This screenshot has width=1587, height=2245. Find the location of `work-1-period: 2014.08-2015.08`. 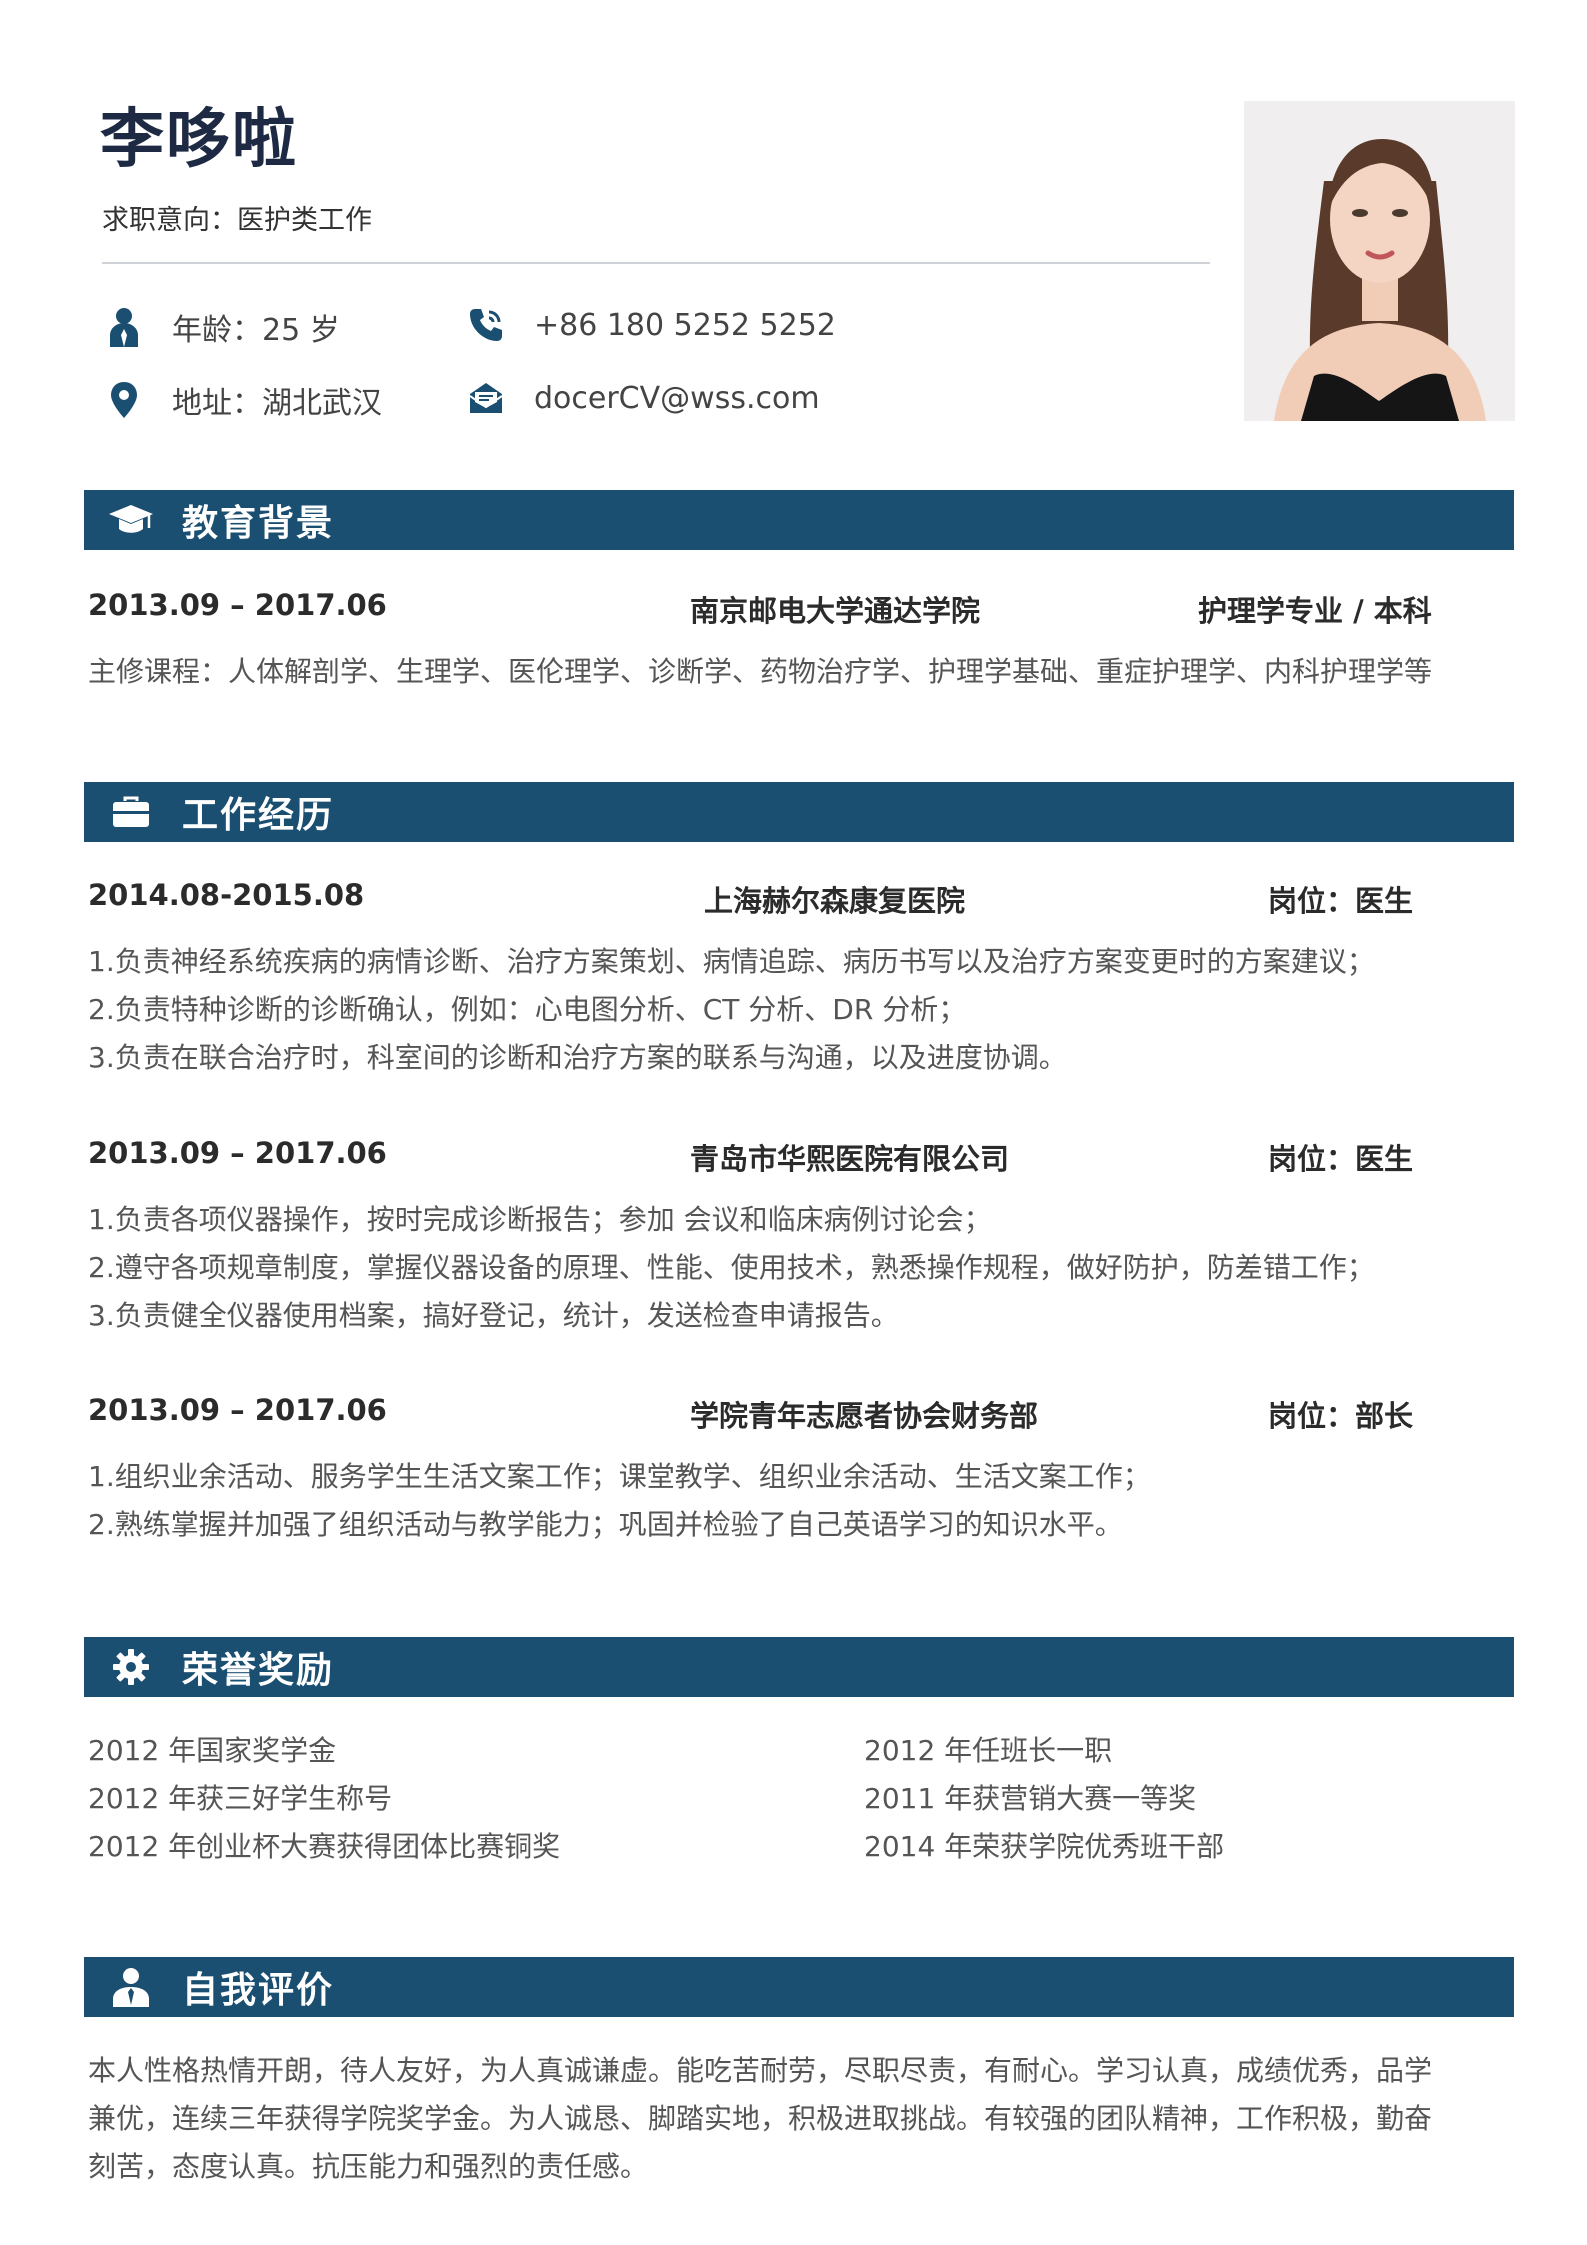

work-1-period: 2014.08-2015.08 is located at coordinates (226, 895).